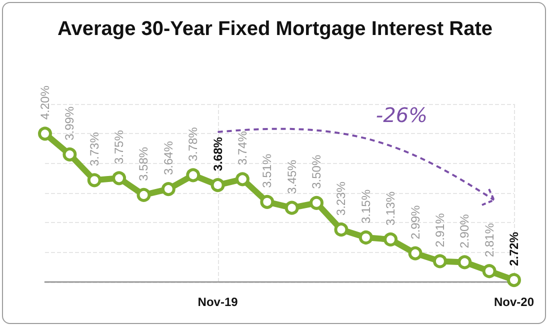  Describe the element at coordinates (415, 222) in the screenshot. I see `data-label: 2.99%` at that location.